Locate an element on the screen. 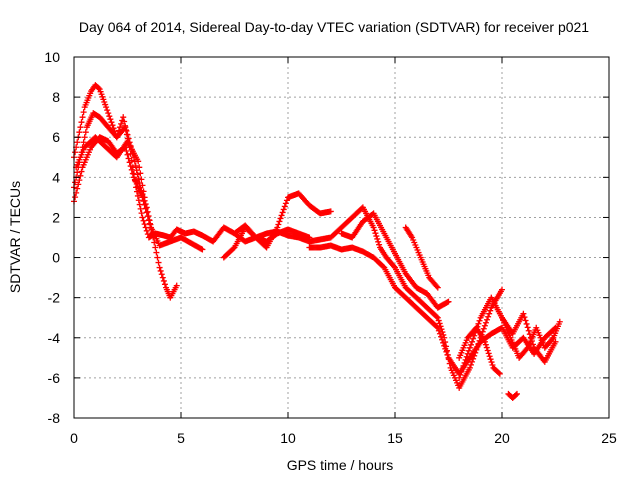  y-tick-label: 0 is located at coordinates (56, 258).